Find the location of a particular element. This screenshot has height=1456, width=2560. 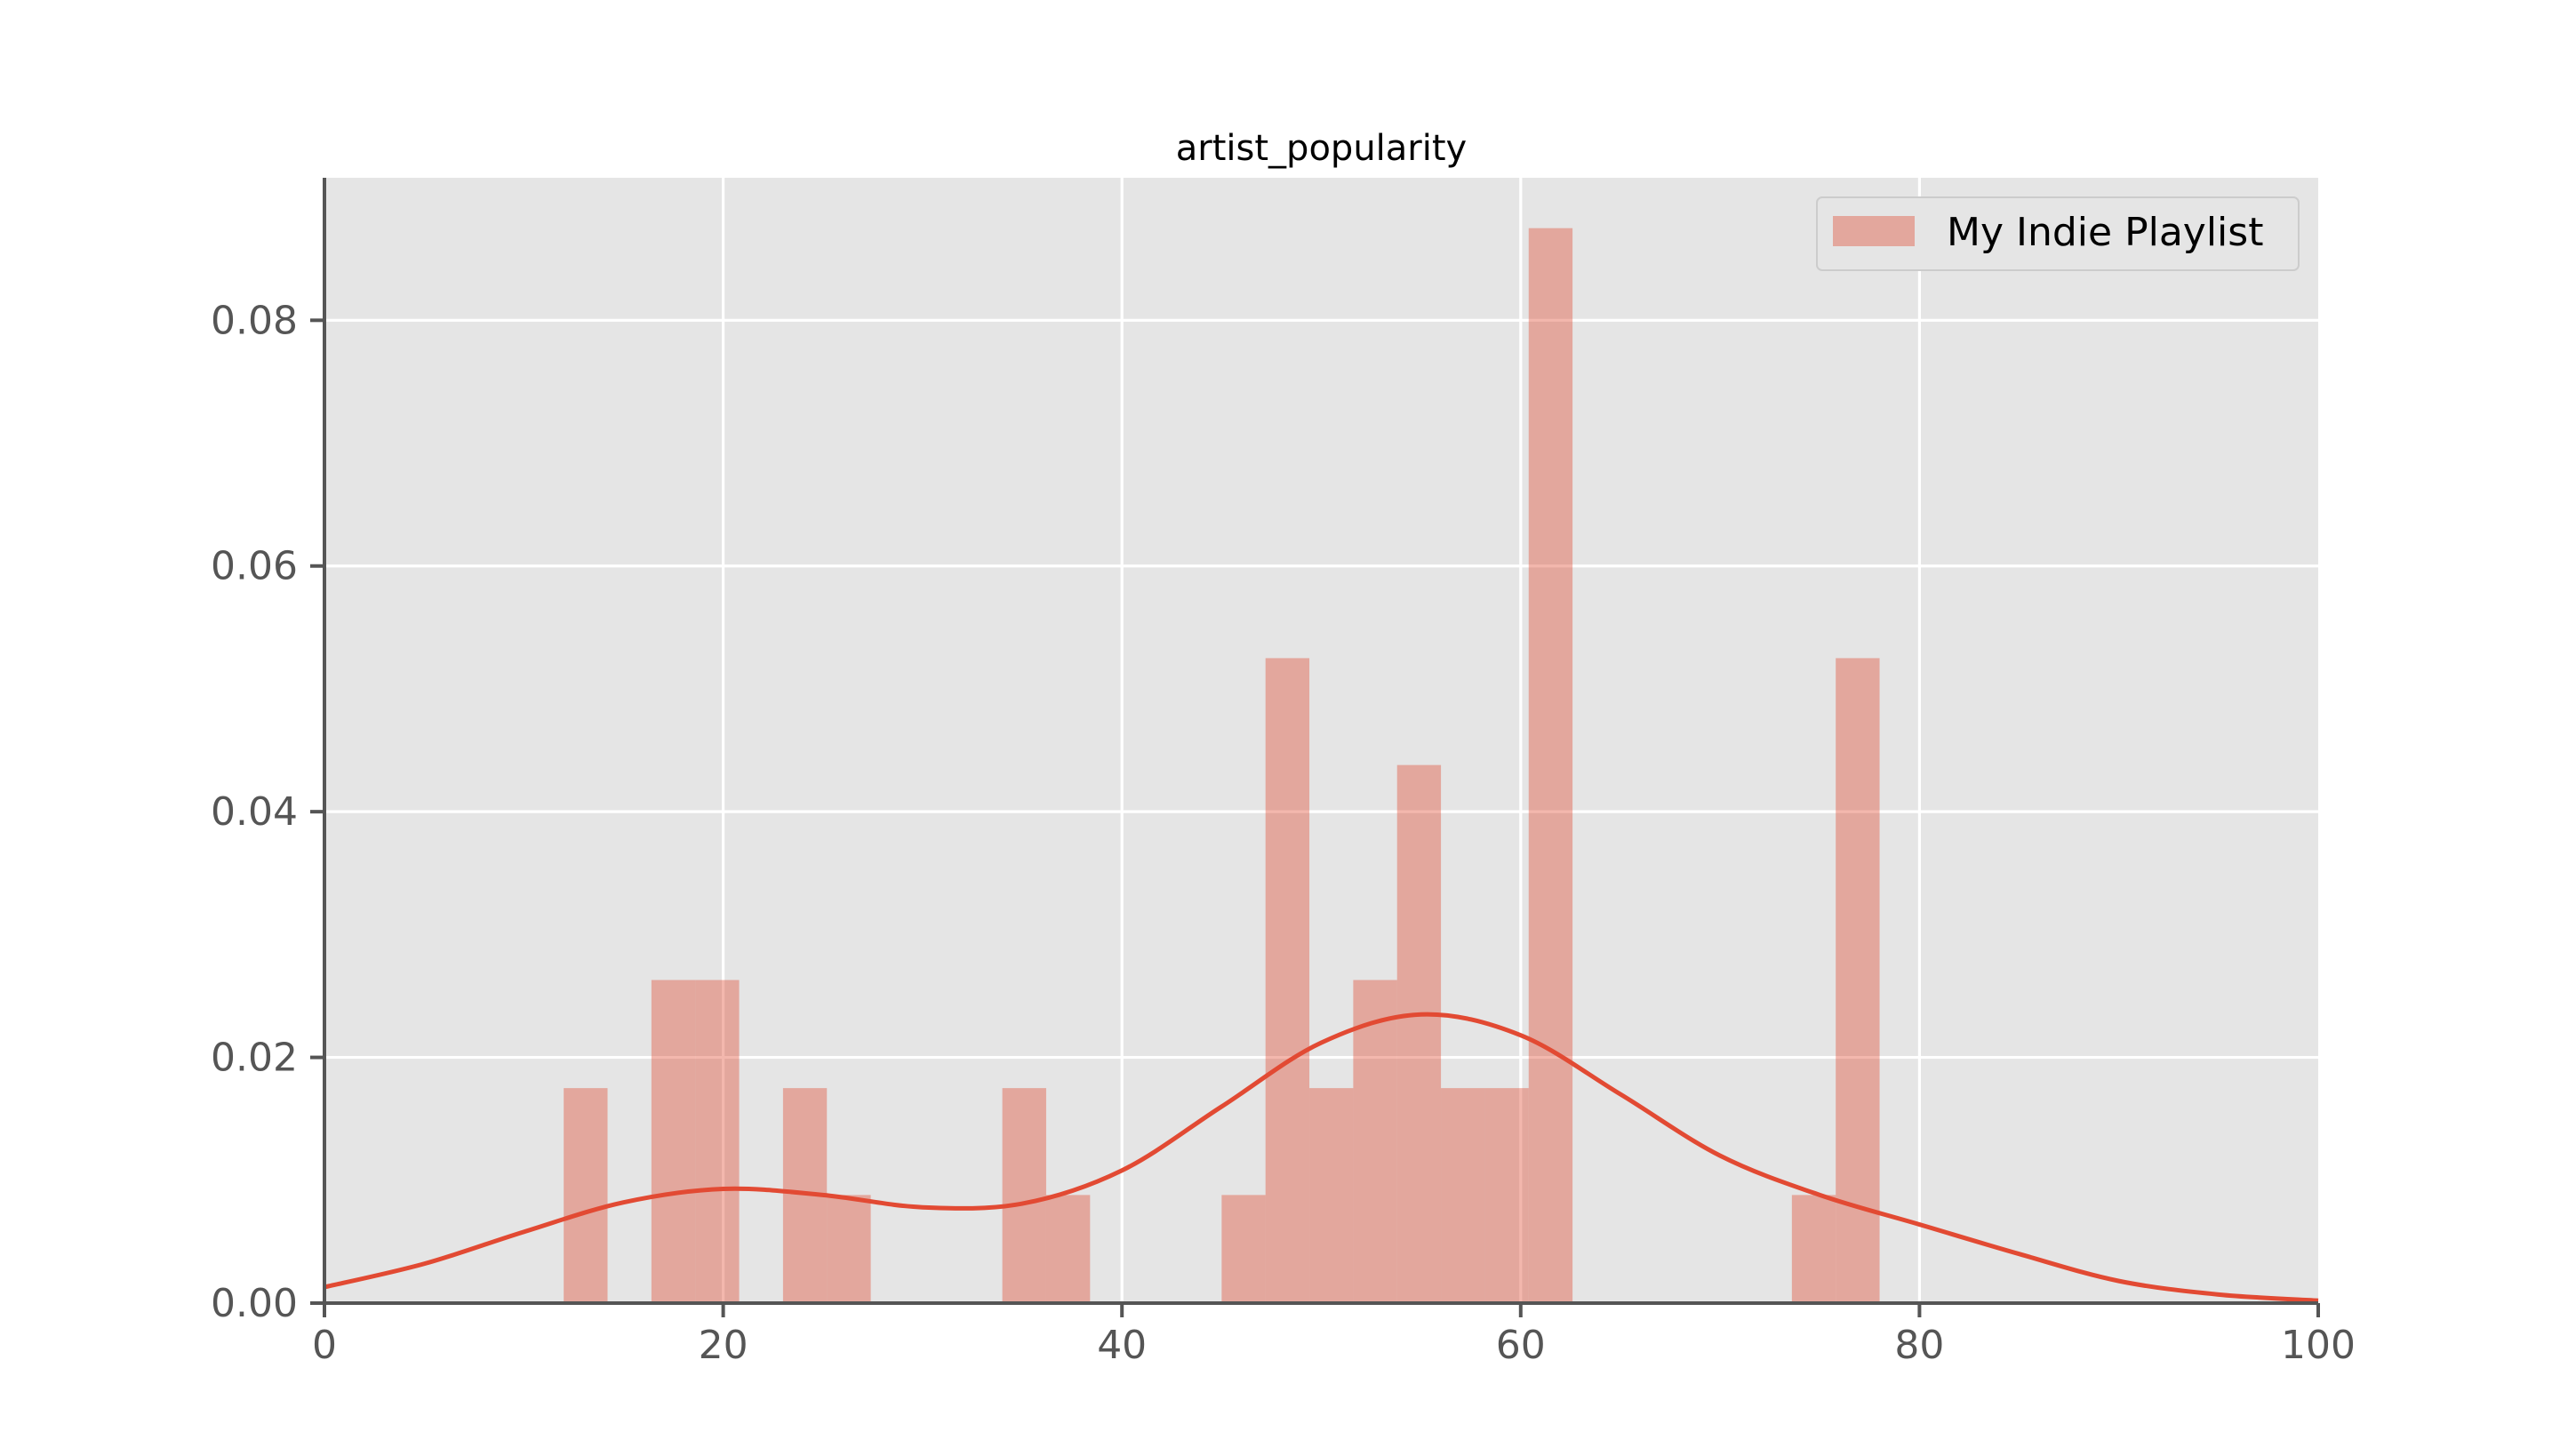

y-tick-label: 0.06 is located at coordinates (254, 566).